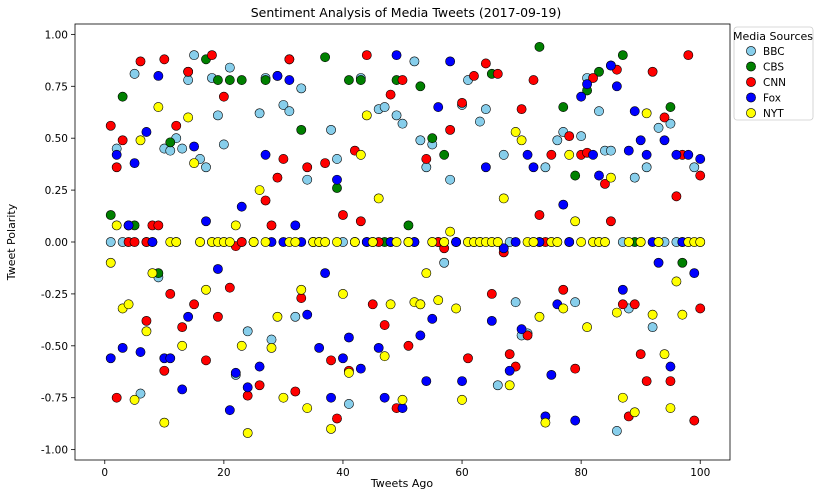  Describe the element at coordinates (751, 82) in the screenshot. I see `legend-marker-cnn` at that location.